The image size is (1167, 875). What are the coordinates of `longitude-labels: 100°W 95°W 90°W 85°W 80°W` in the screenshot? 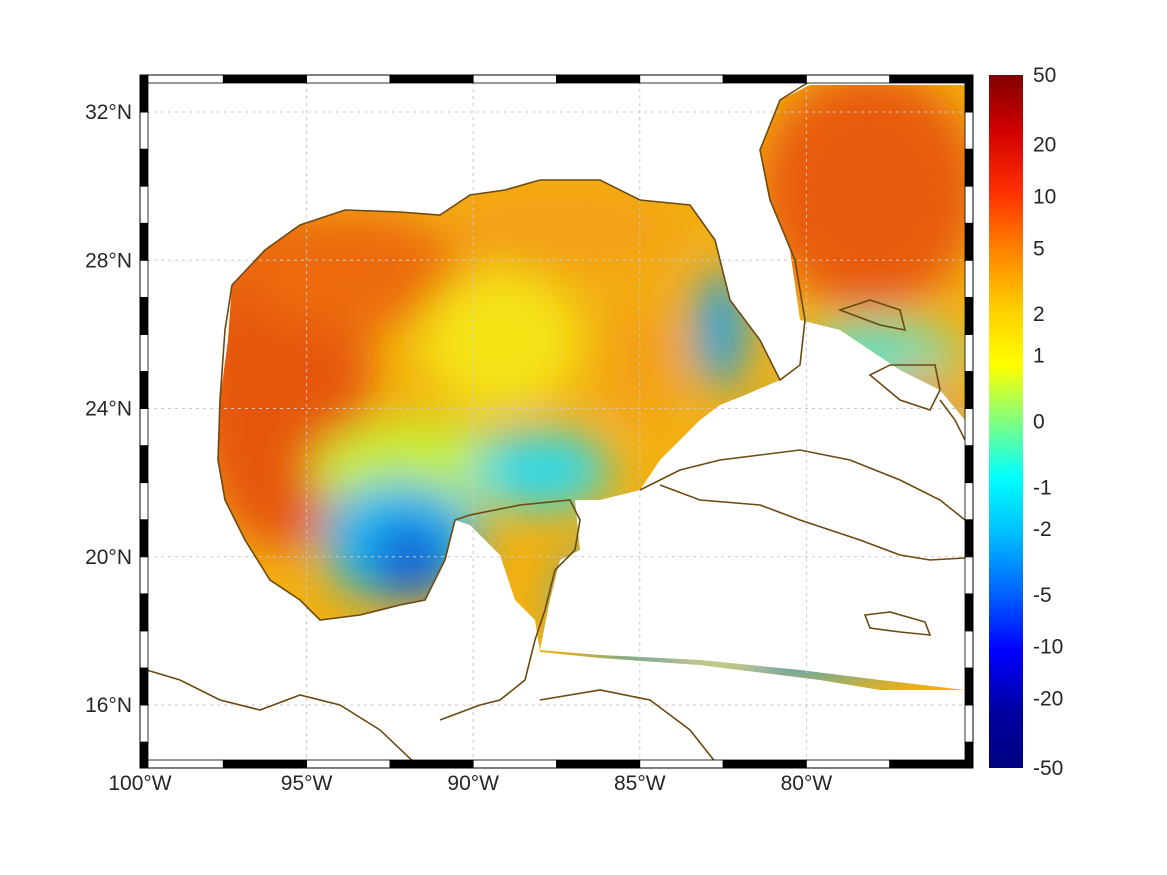 It's located at (470, 783).